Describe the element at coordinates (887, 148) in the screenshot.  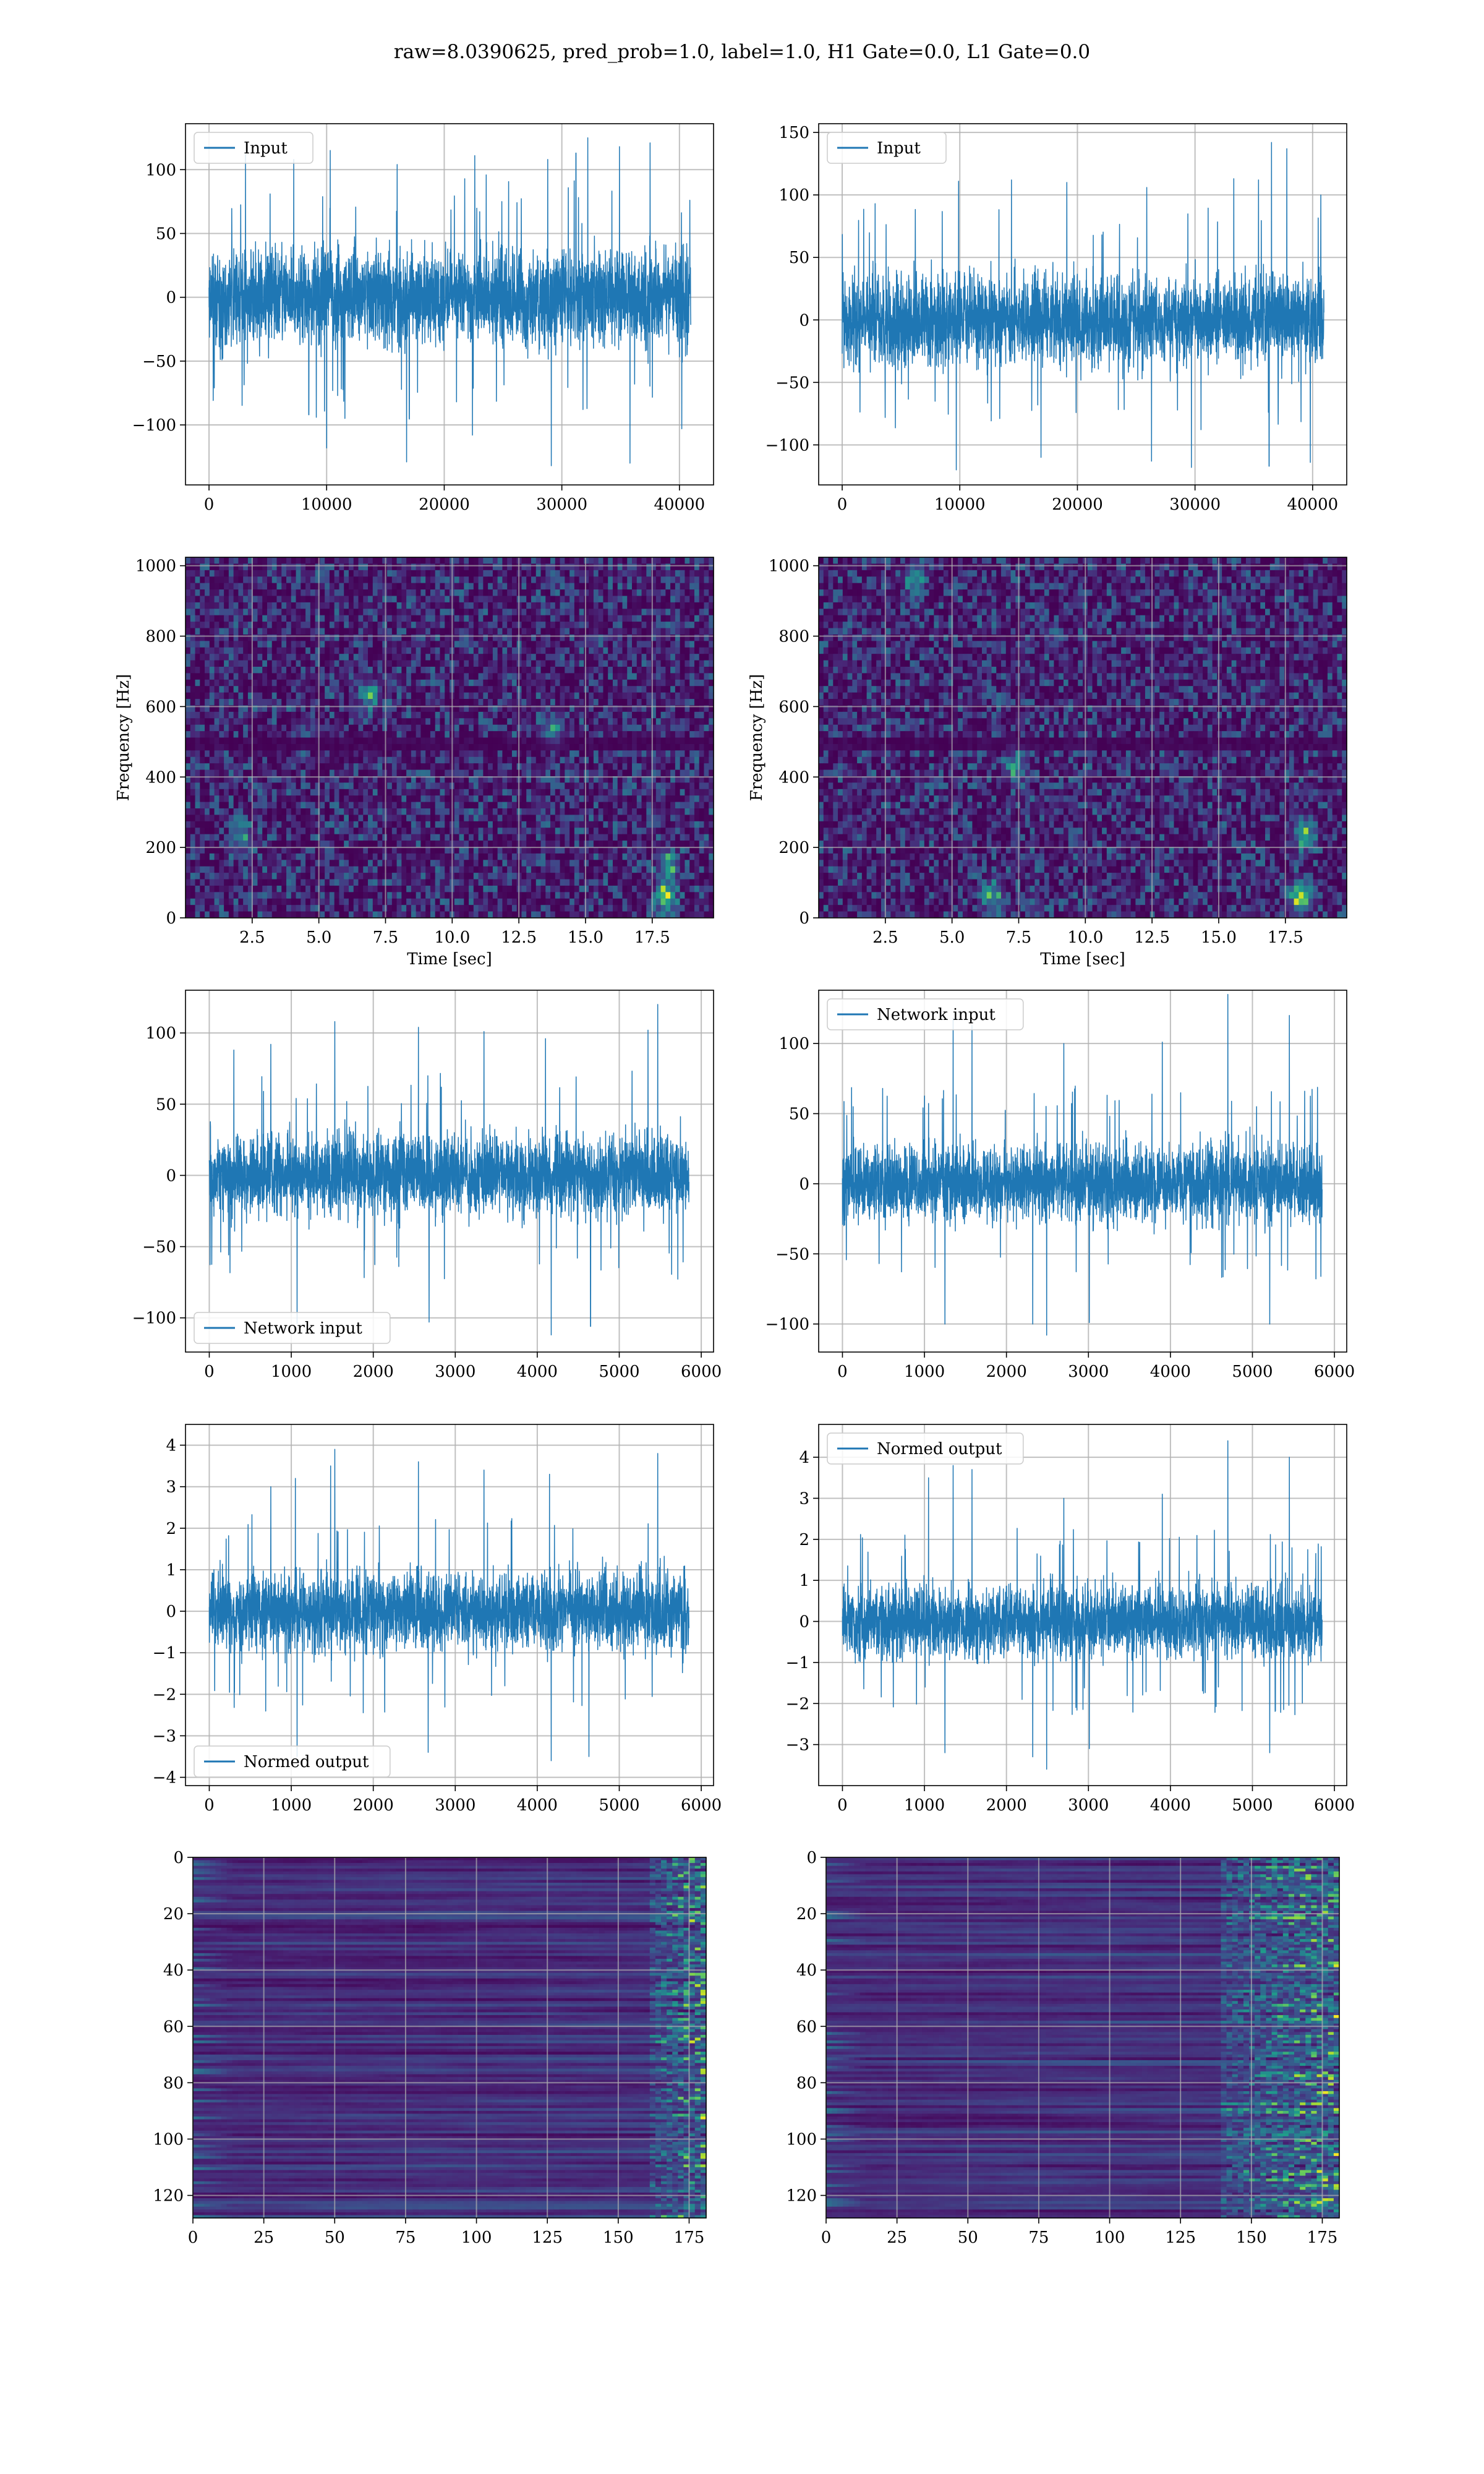
I see `legend-1: Input` at that location.